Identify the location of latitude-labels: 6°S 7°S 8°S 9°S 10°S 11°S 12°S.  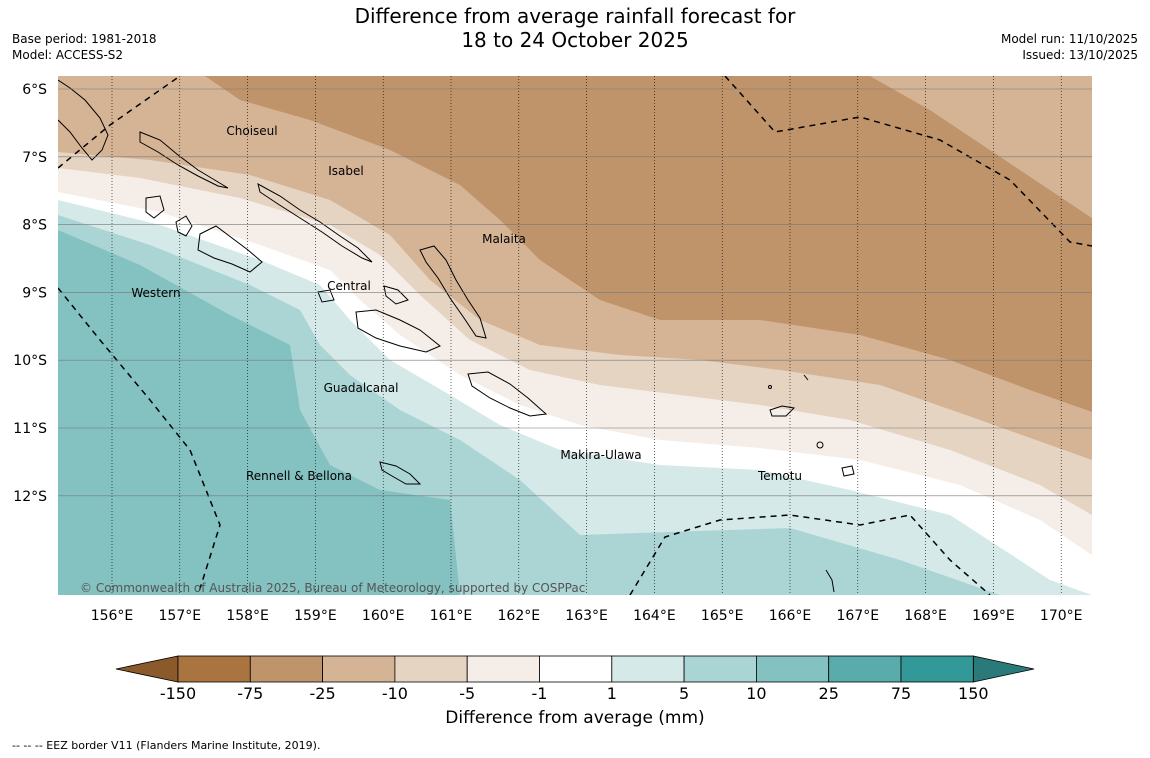
(30, 293).